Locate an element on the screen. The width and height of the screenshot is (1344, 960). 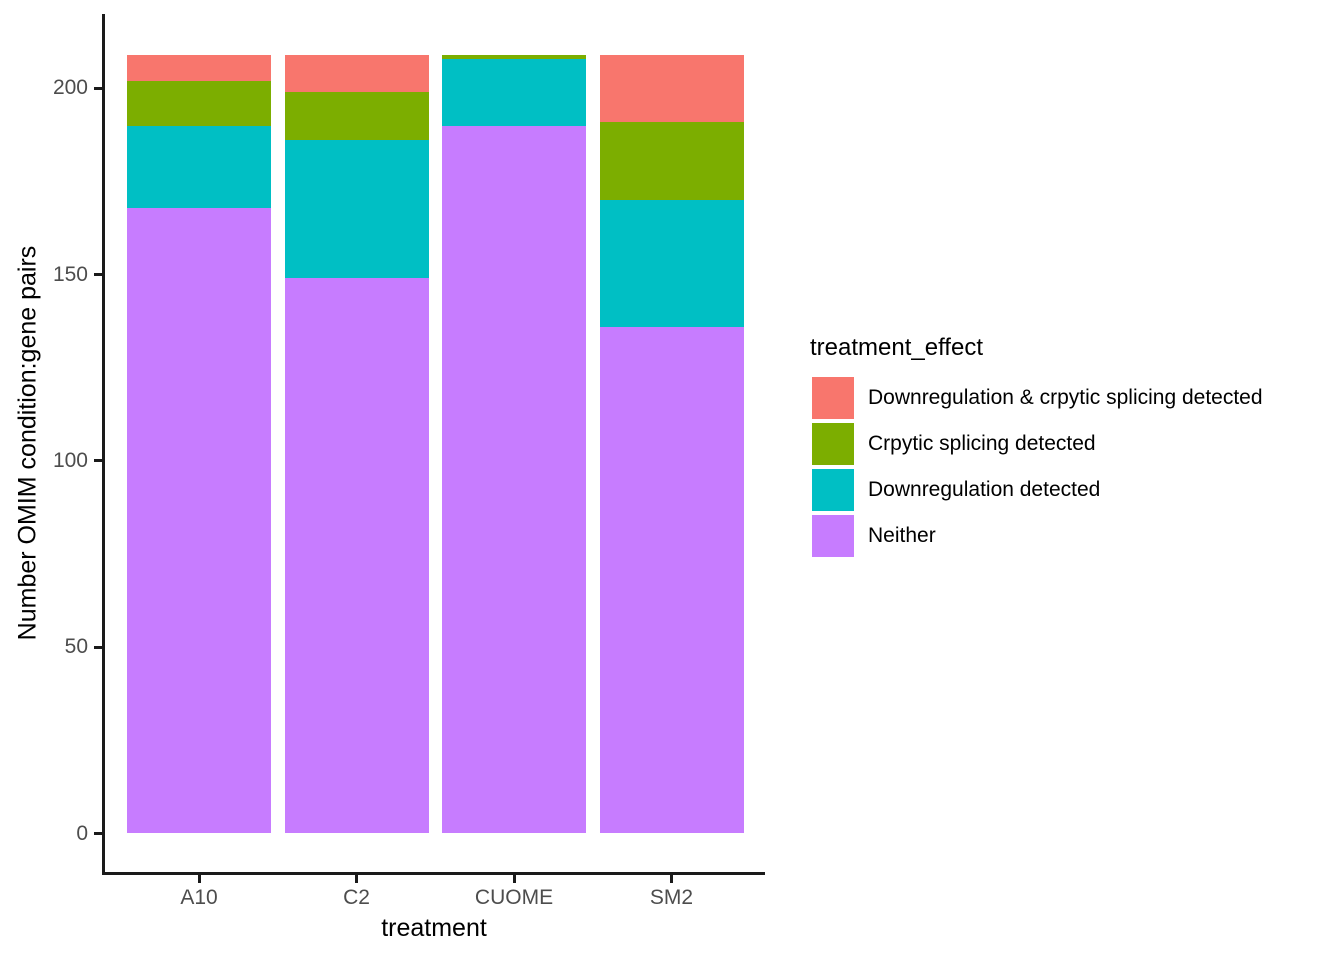
legend-label-crpytic-splicing-detected: Crpytic splicing detected is located at coordinates (982, 443).